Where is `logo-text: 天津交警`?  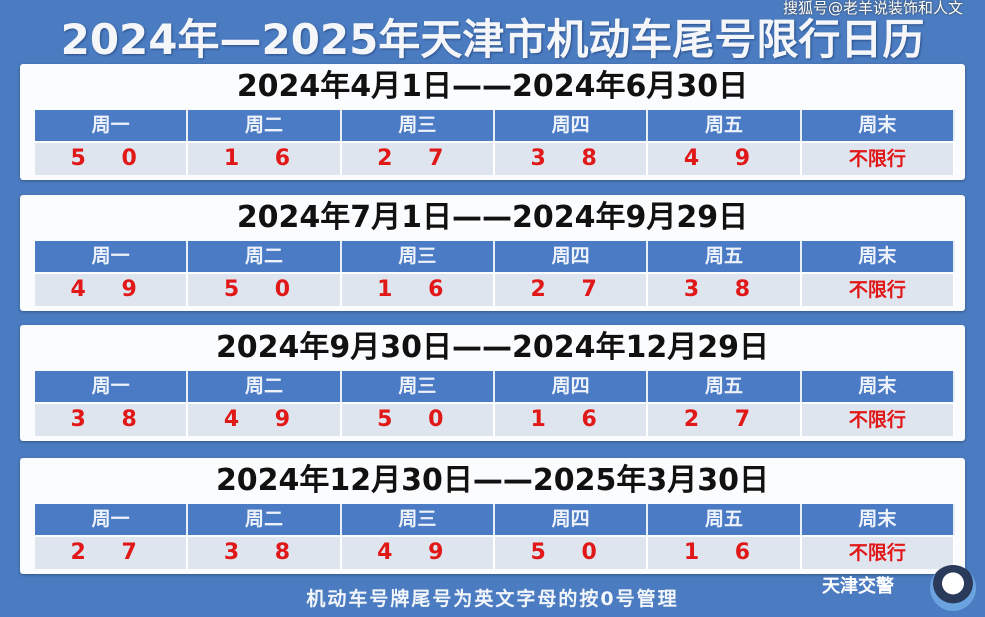 logo-text: 天津交警 is located at coordinates (858, 586).